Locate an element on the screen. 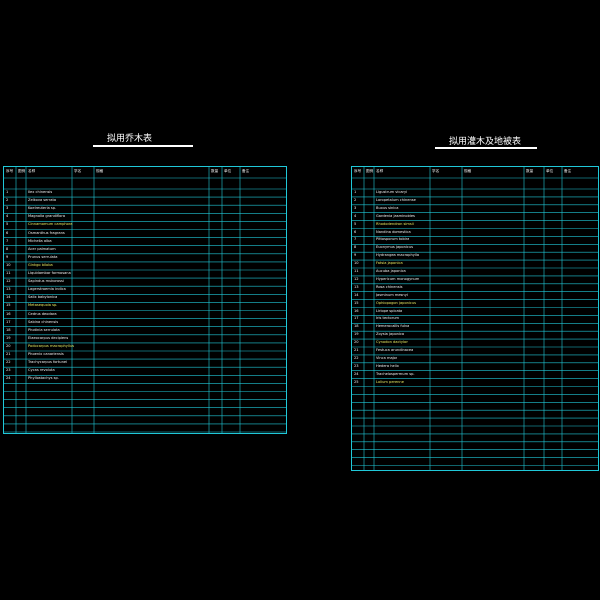 The image size is (600, 600). right-table-row-species: Rhododendron simsii is located at coordinates (395, 223).